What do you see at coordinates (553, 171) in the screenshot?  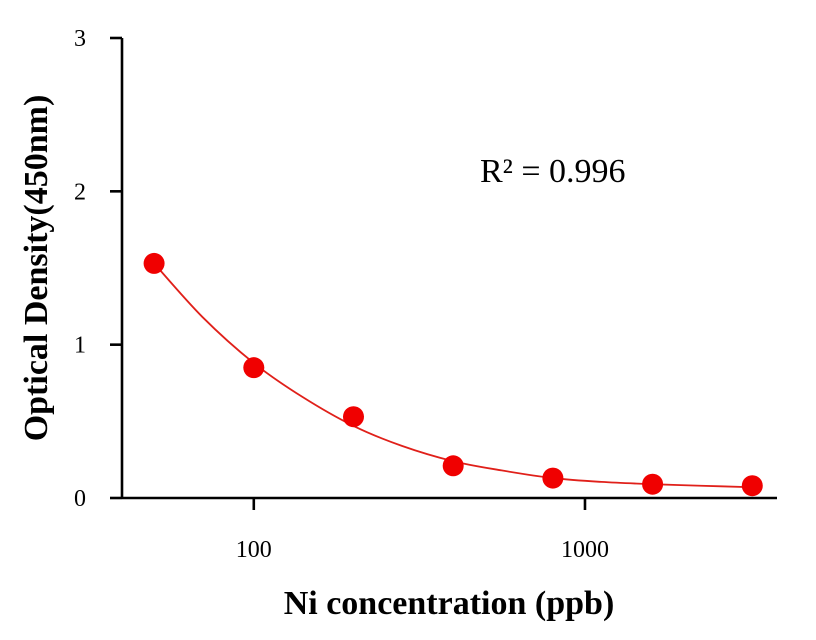 I see `r-squared-annotation: R² = 0.996` at bounding box center [553, 171].